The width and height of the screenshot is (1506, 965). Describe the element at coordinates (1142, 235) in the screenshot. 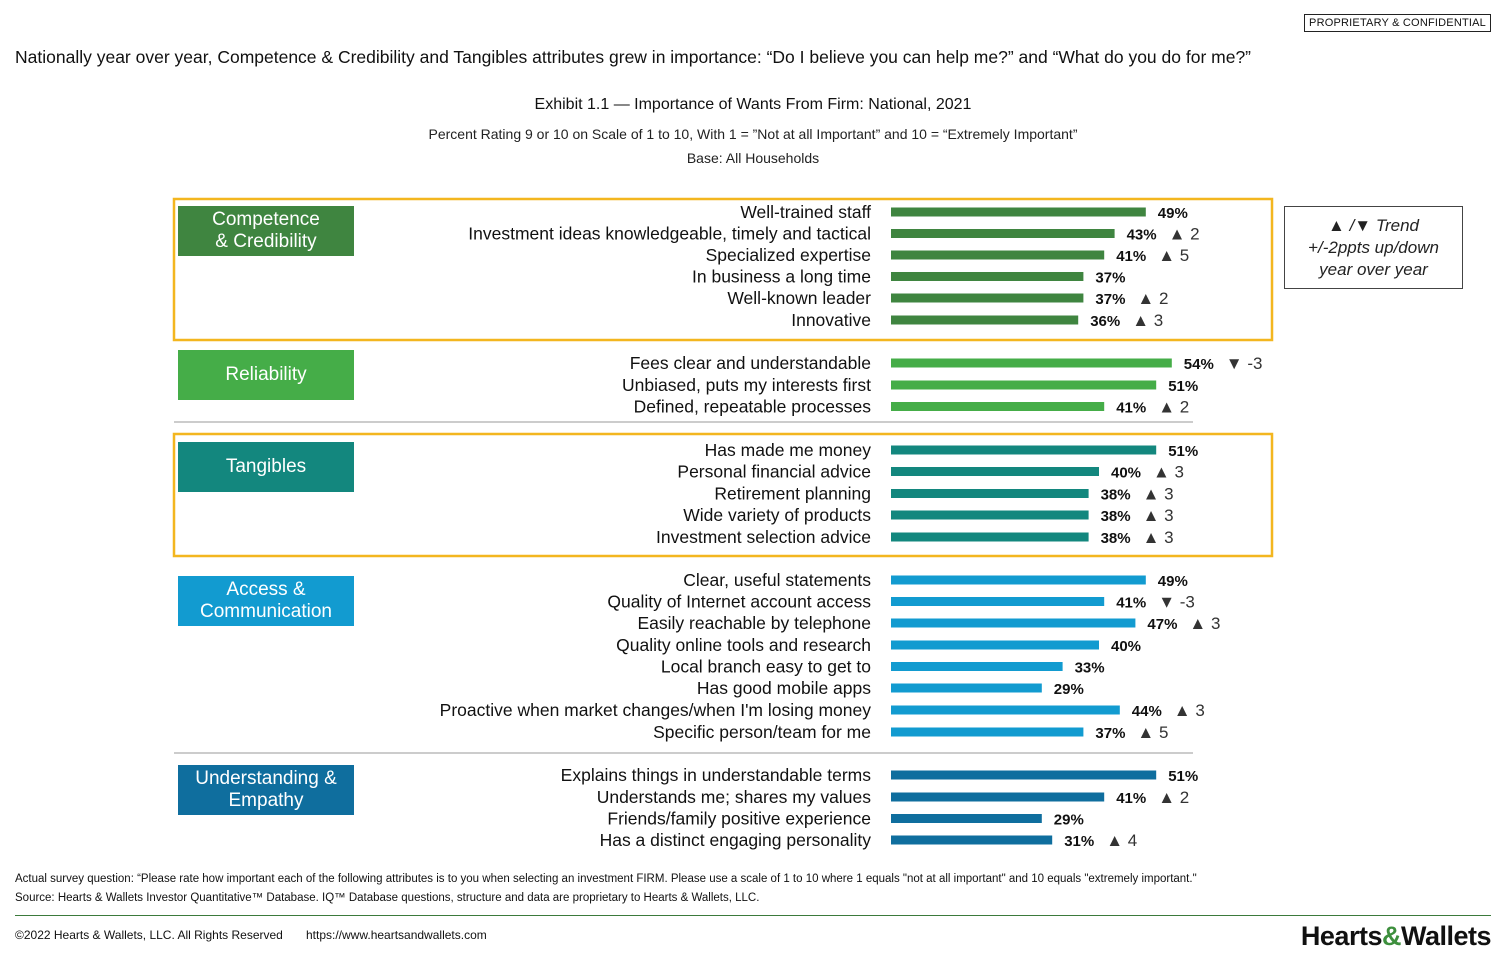

I see `value-label: 43%` at that location.